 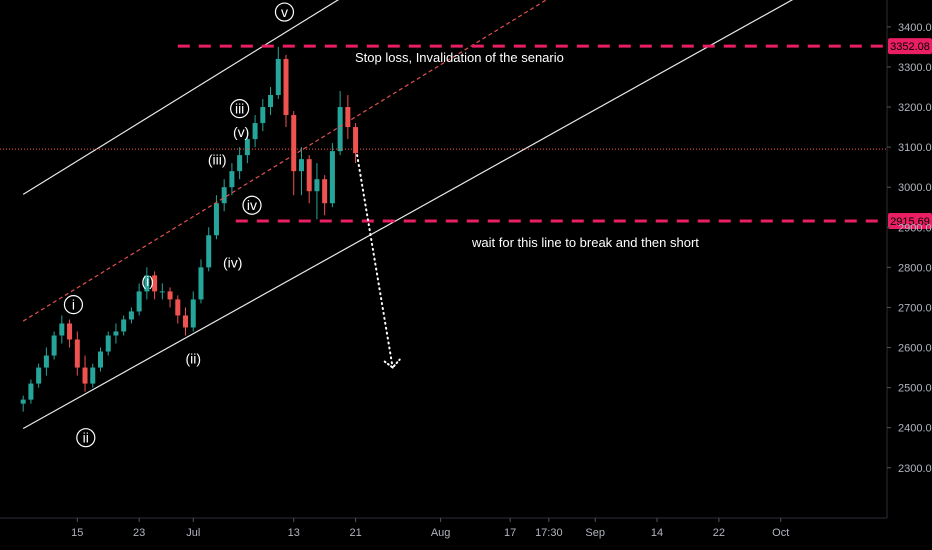 What do you see at coordinates (441, 533) in the screenshot?
I see `x-tick-label: Aug` at bounding box center [441, 533].